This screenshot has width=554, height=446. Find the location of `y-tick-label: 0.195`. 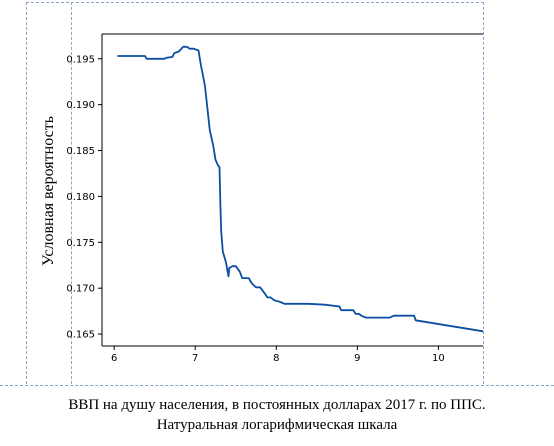

y-tick-label: 0.195 is located at coordinates (80, 59).